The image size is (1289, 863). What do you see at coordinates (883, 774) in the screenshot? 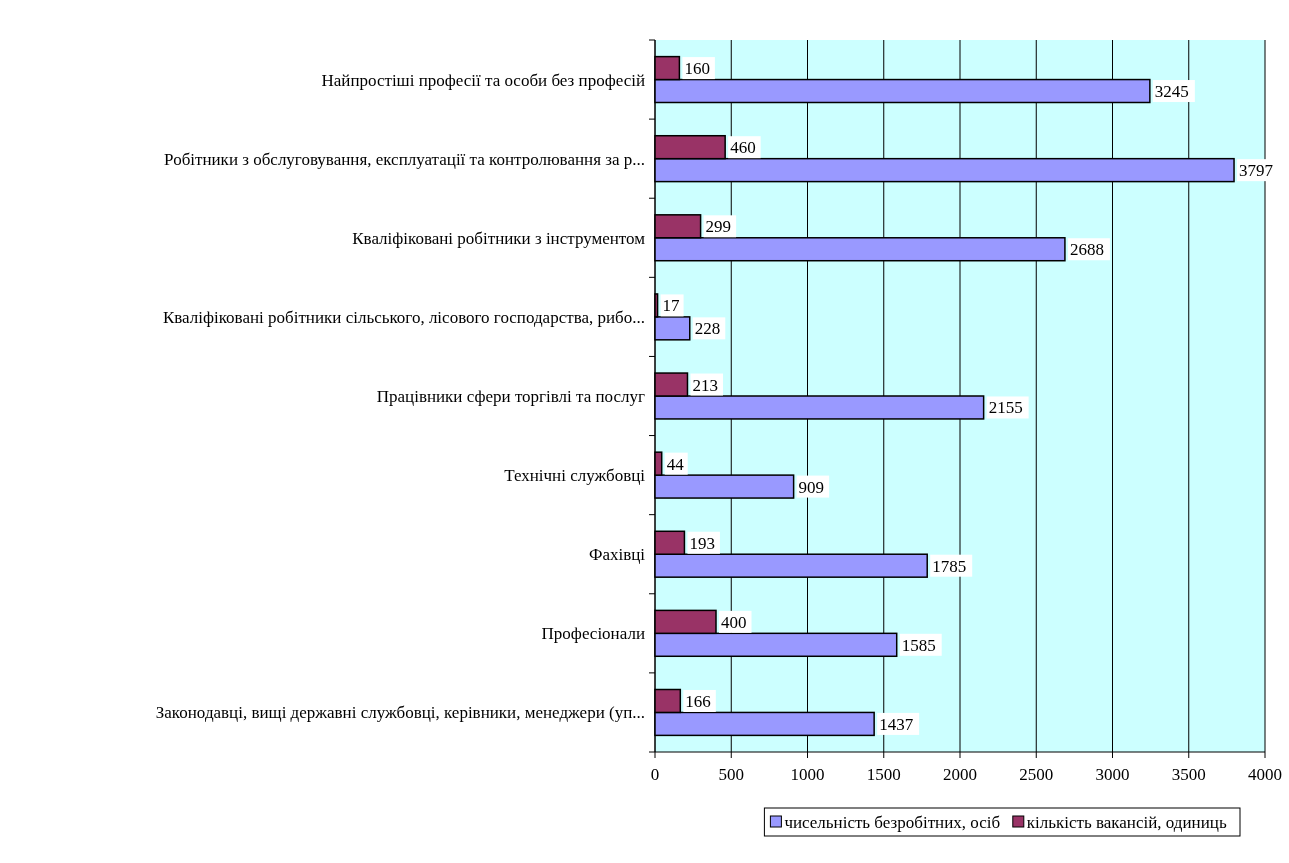
I see `x-tick-label: 1500` at bounding box center [883, 774].